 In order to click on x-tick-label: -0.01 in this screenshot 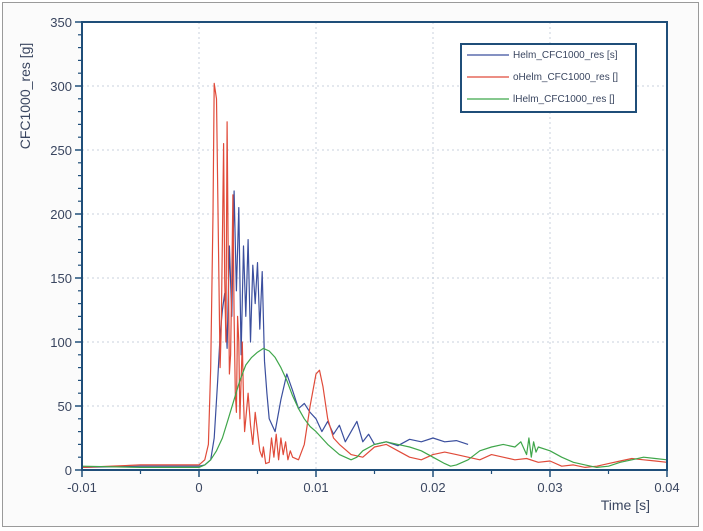, I will do `click(82, 487)`.